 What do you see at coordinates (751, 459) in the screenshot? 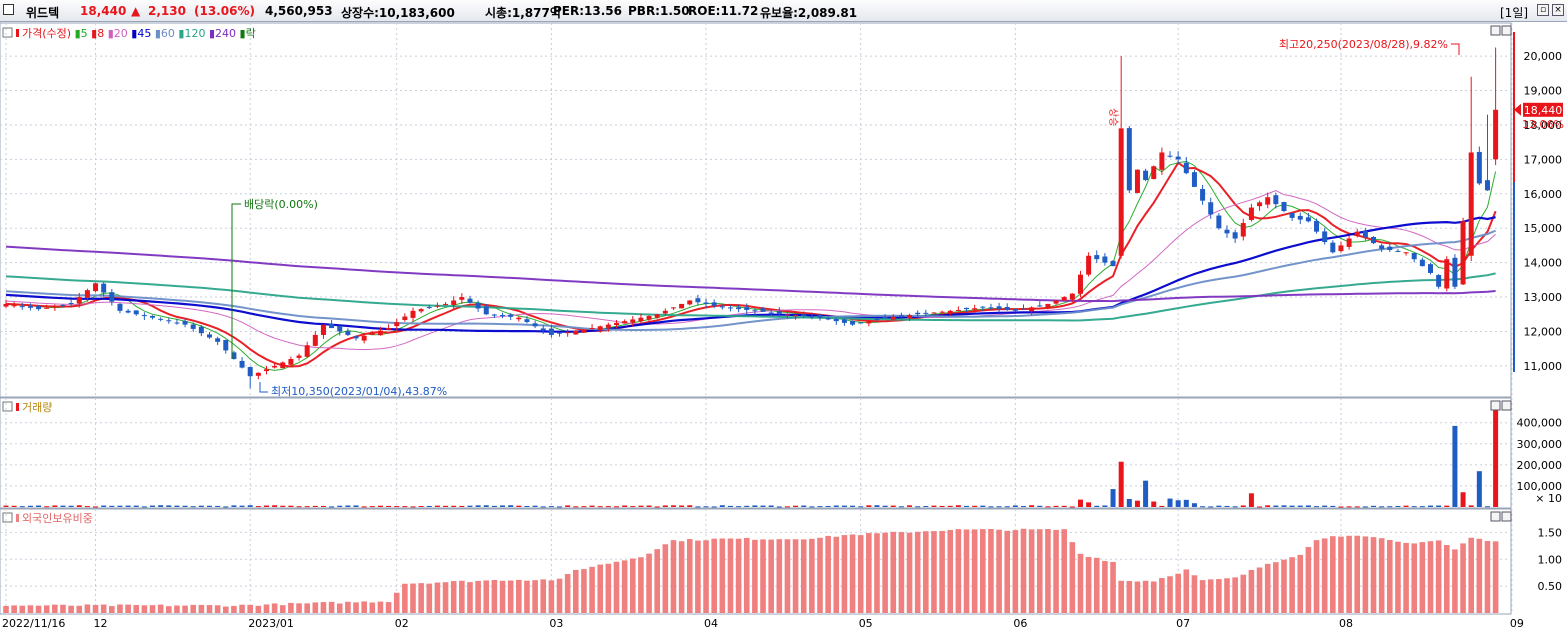
I see `volume-bars` at bounding box center [751, 459].